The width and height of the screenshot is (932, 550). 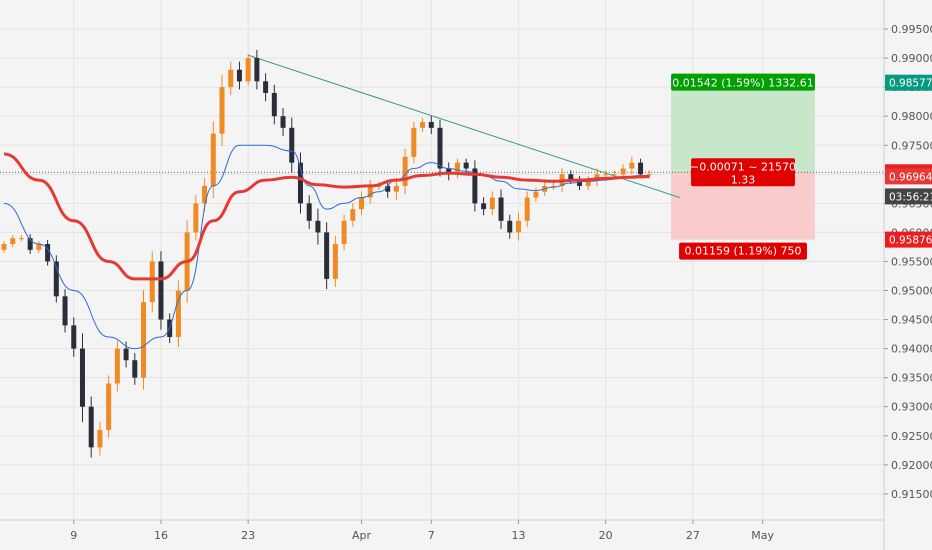 I want to click on y-tick-label: 0.91500, so click(x=911, y=494).